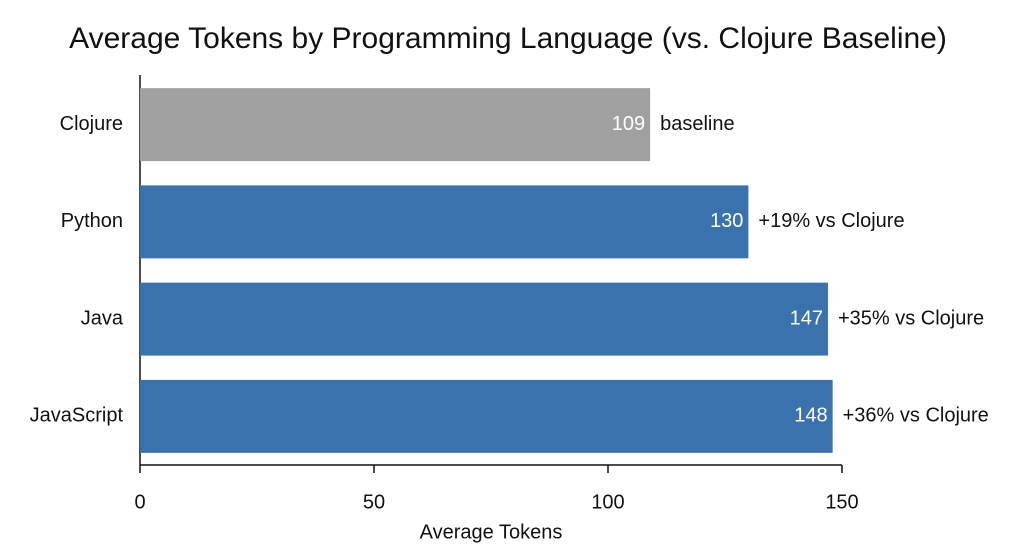  What do you see at coordinates (139, 502) in the screenshot?
I see `x-tick-label: 0` at bounding box center [139, 502].